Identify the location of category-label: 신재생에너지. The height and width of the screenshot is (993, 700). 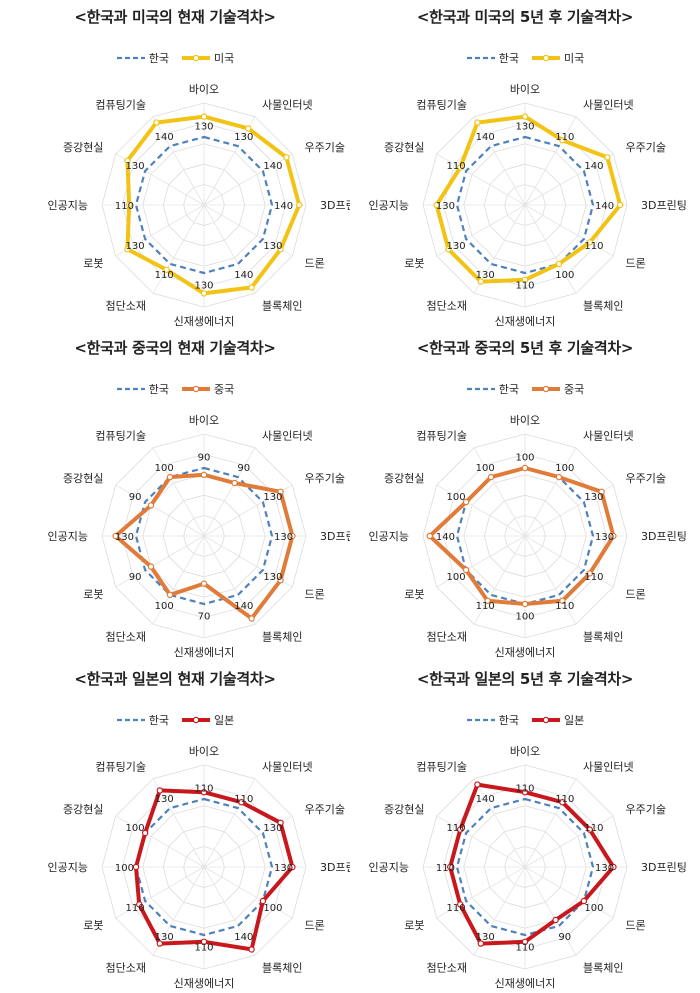
(525, 321).